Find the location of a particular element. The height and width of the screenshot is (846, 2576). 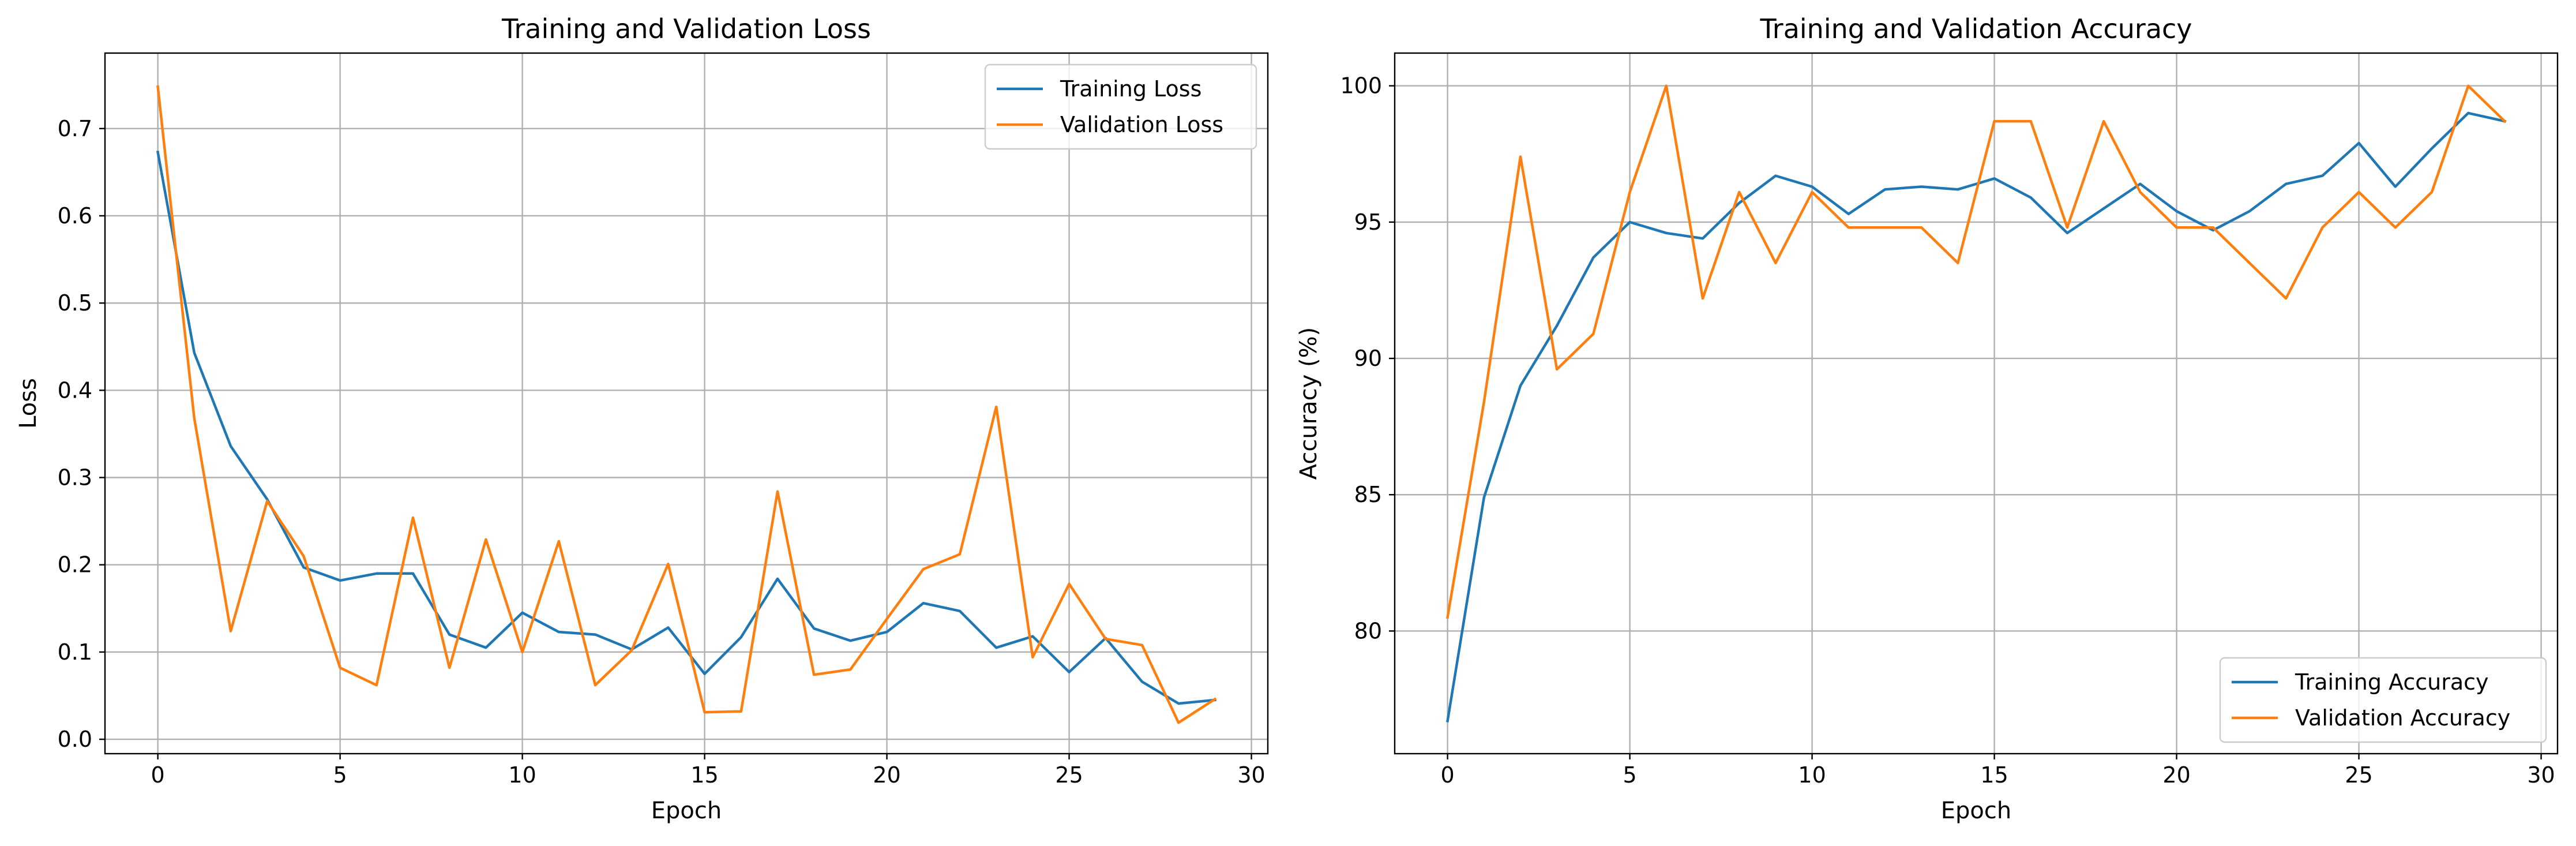

y-axis-label: Loss is located at coordinates (28, 403).